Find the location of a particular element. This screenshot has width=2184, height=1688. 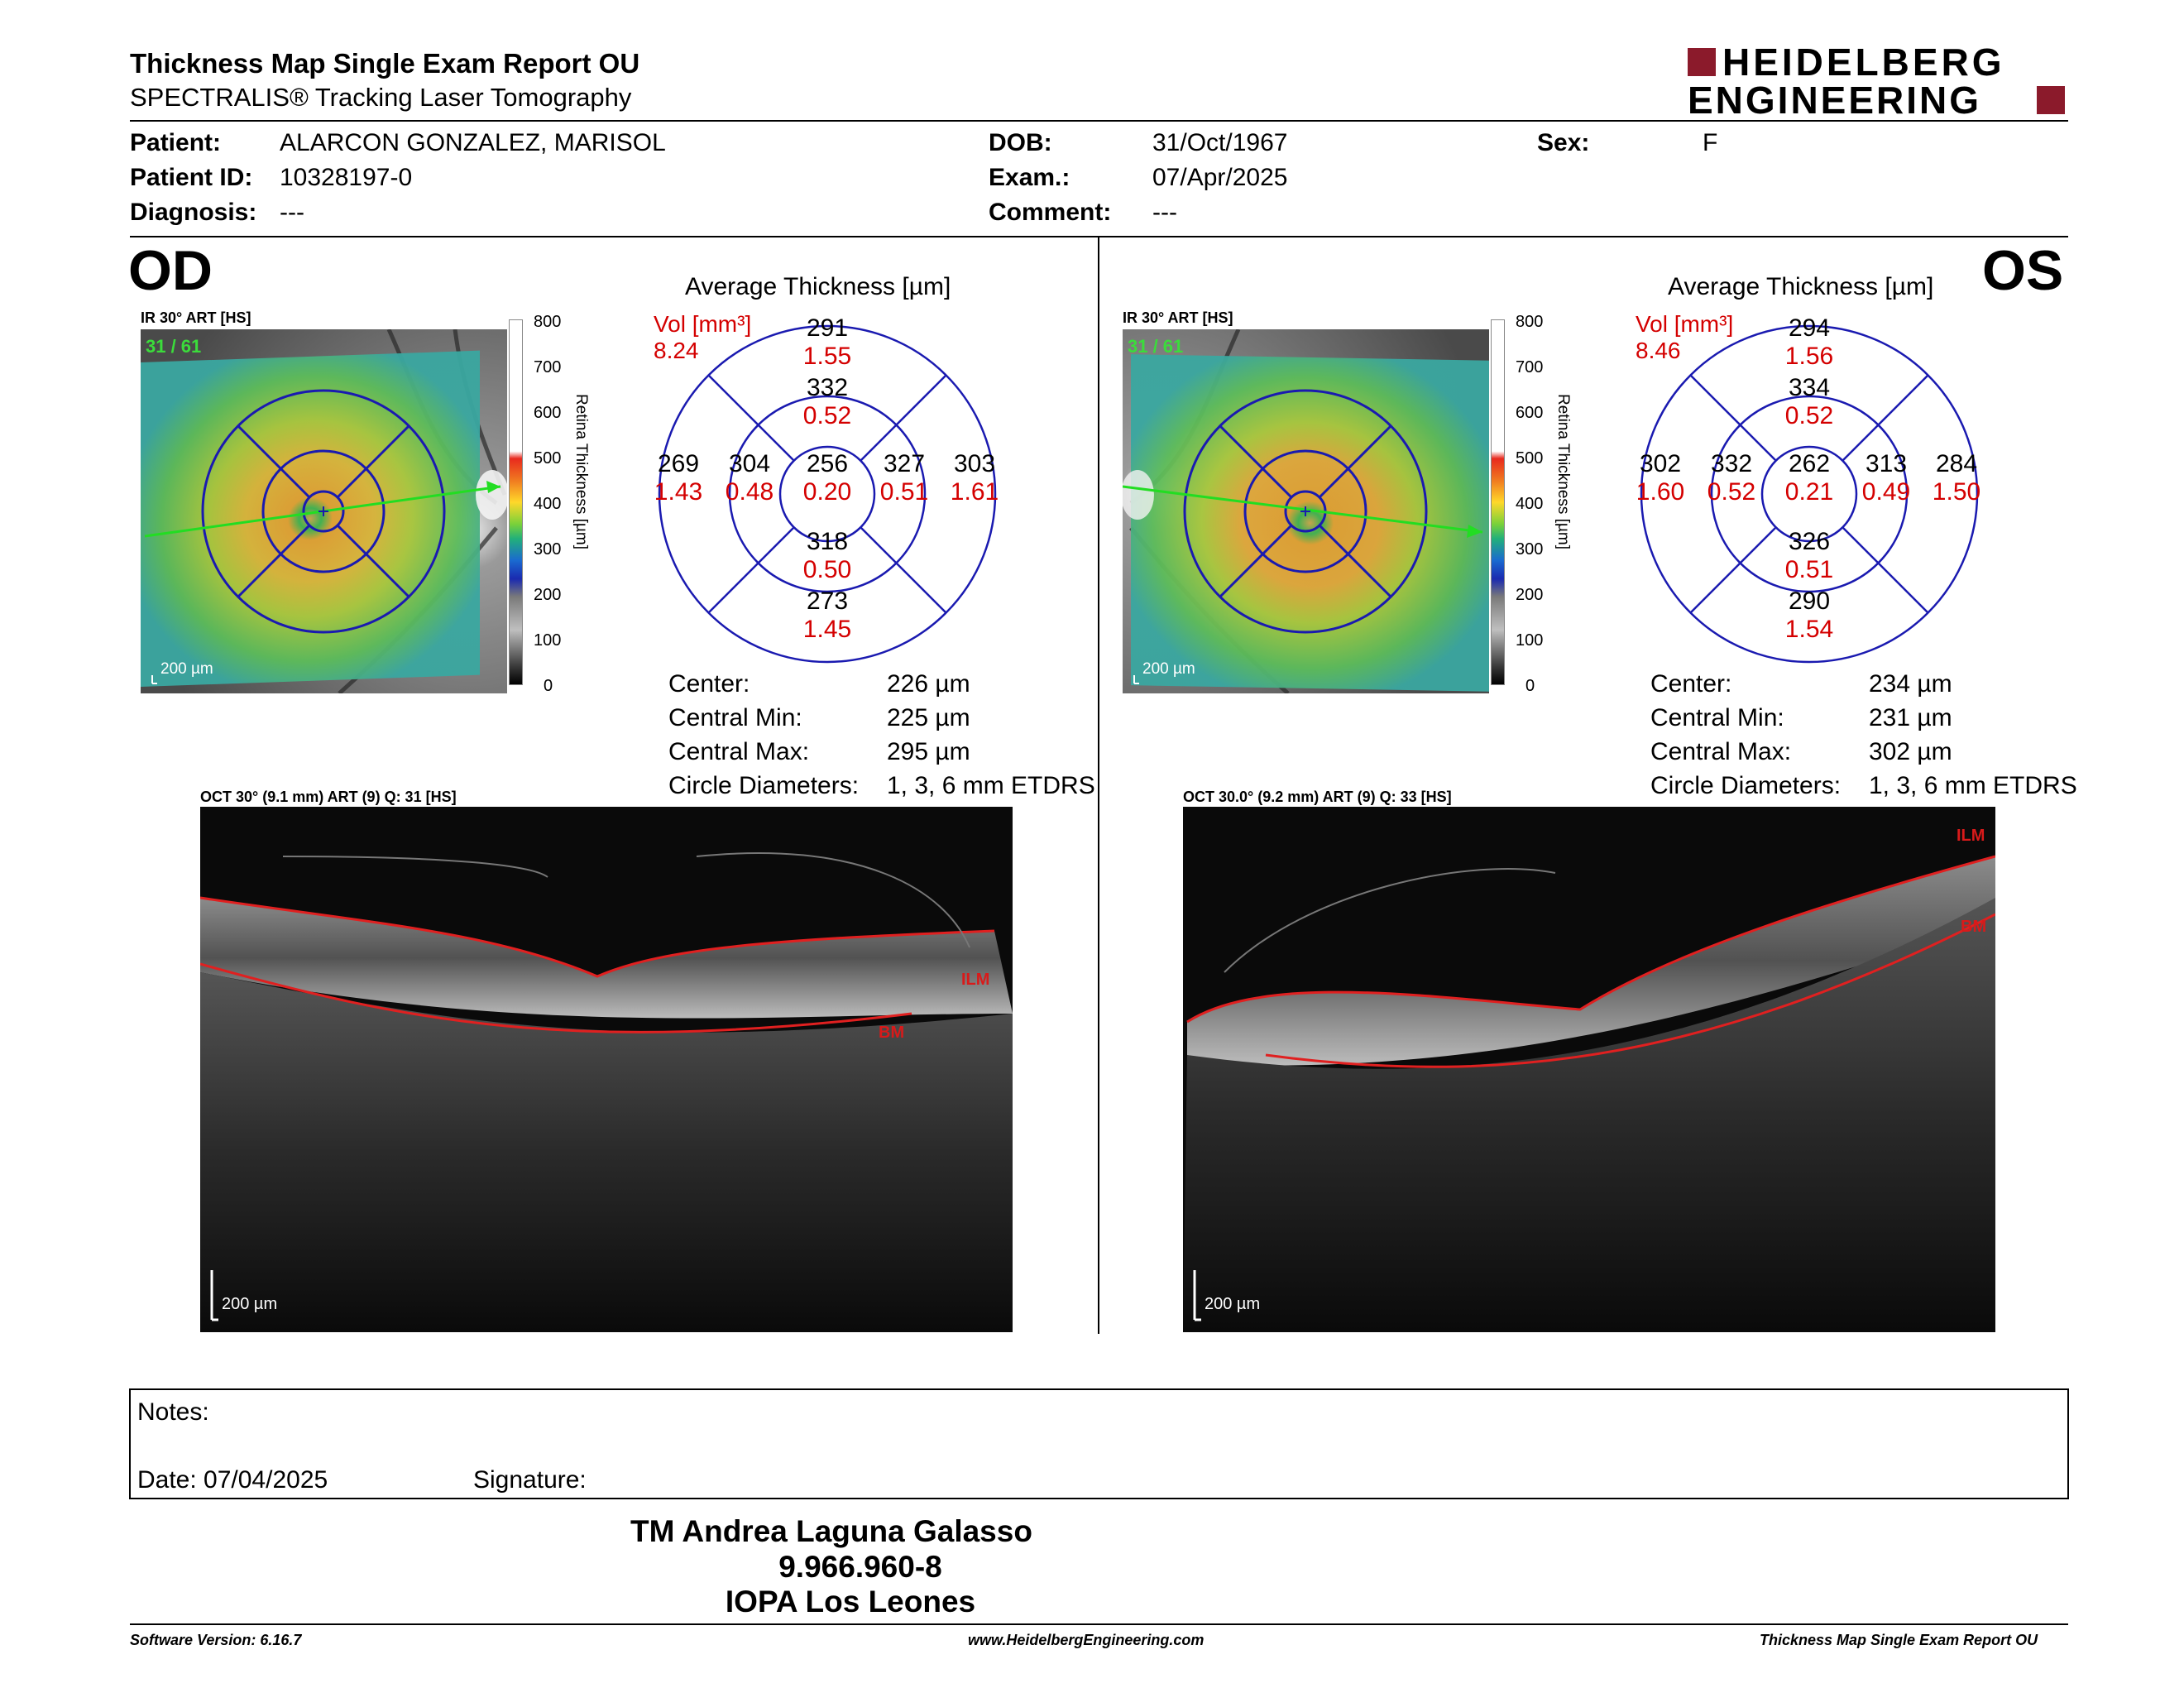

os-tick-200: 200 is located at coordinates (1530, 595).